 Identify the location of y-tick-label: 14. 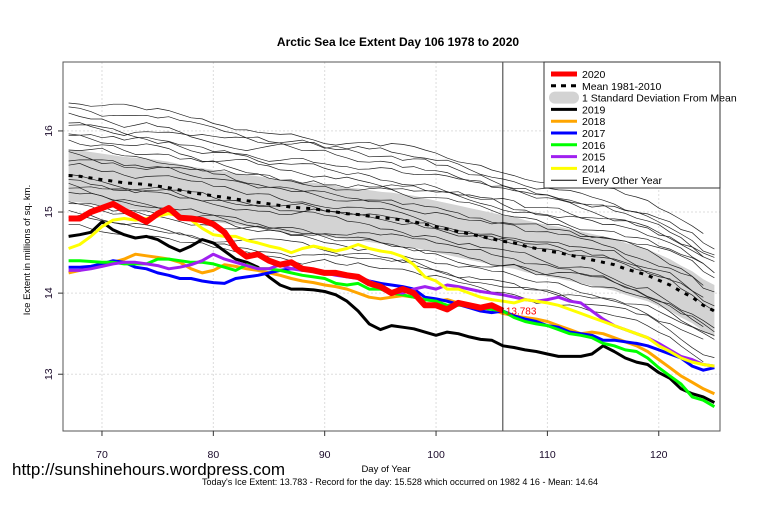
(49, 293).